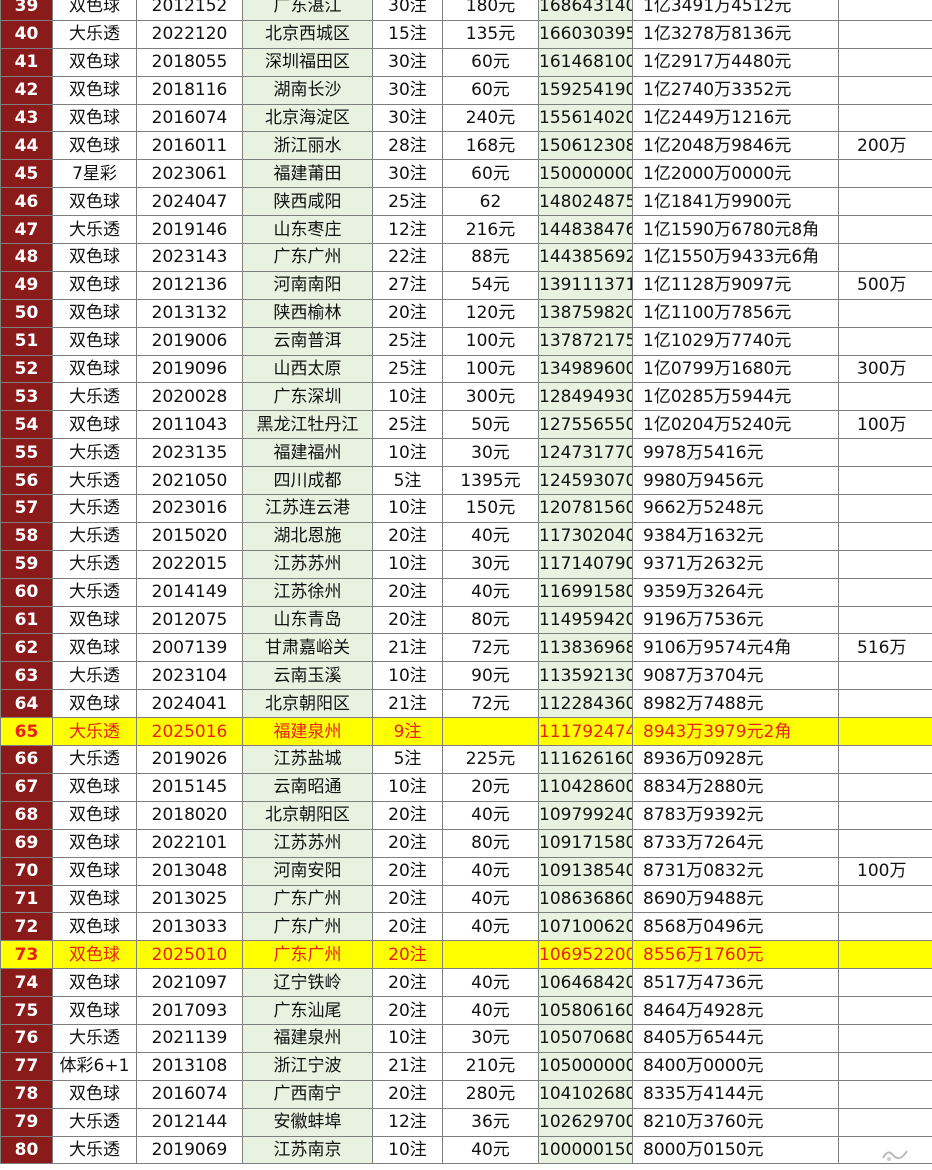  Describe the element at coordinates (407, 1066) in the screenshot. I see `bet-count-cell: 21注` at that location.